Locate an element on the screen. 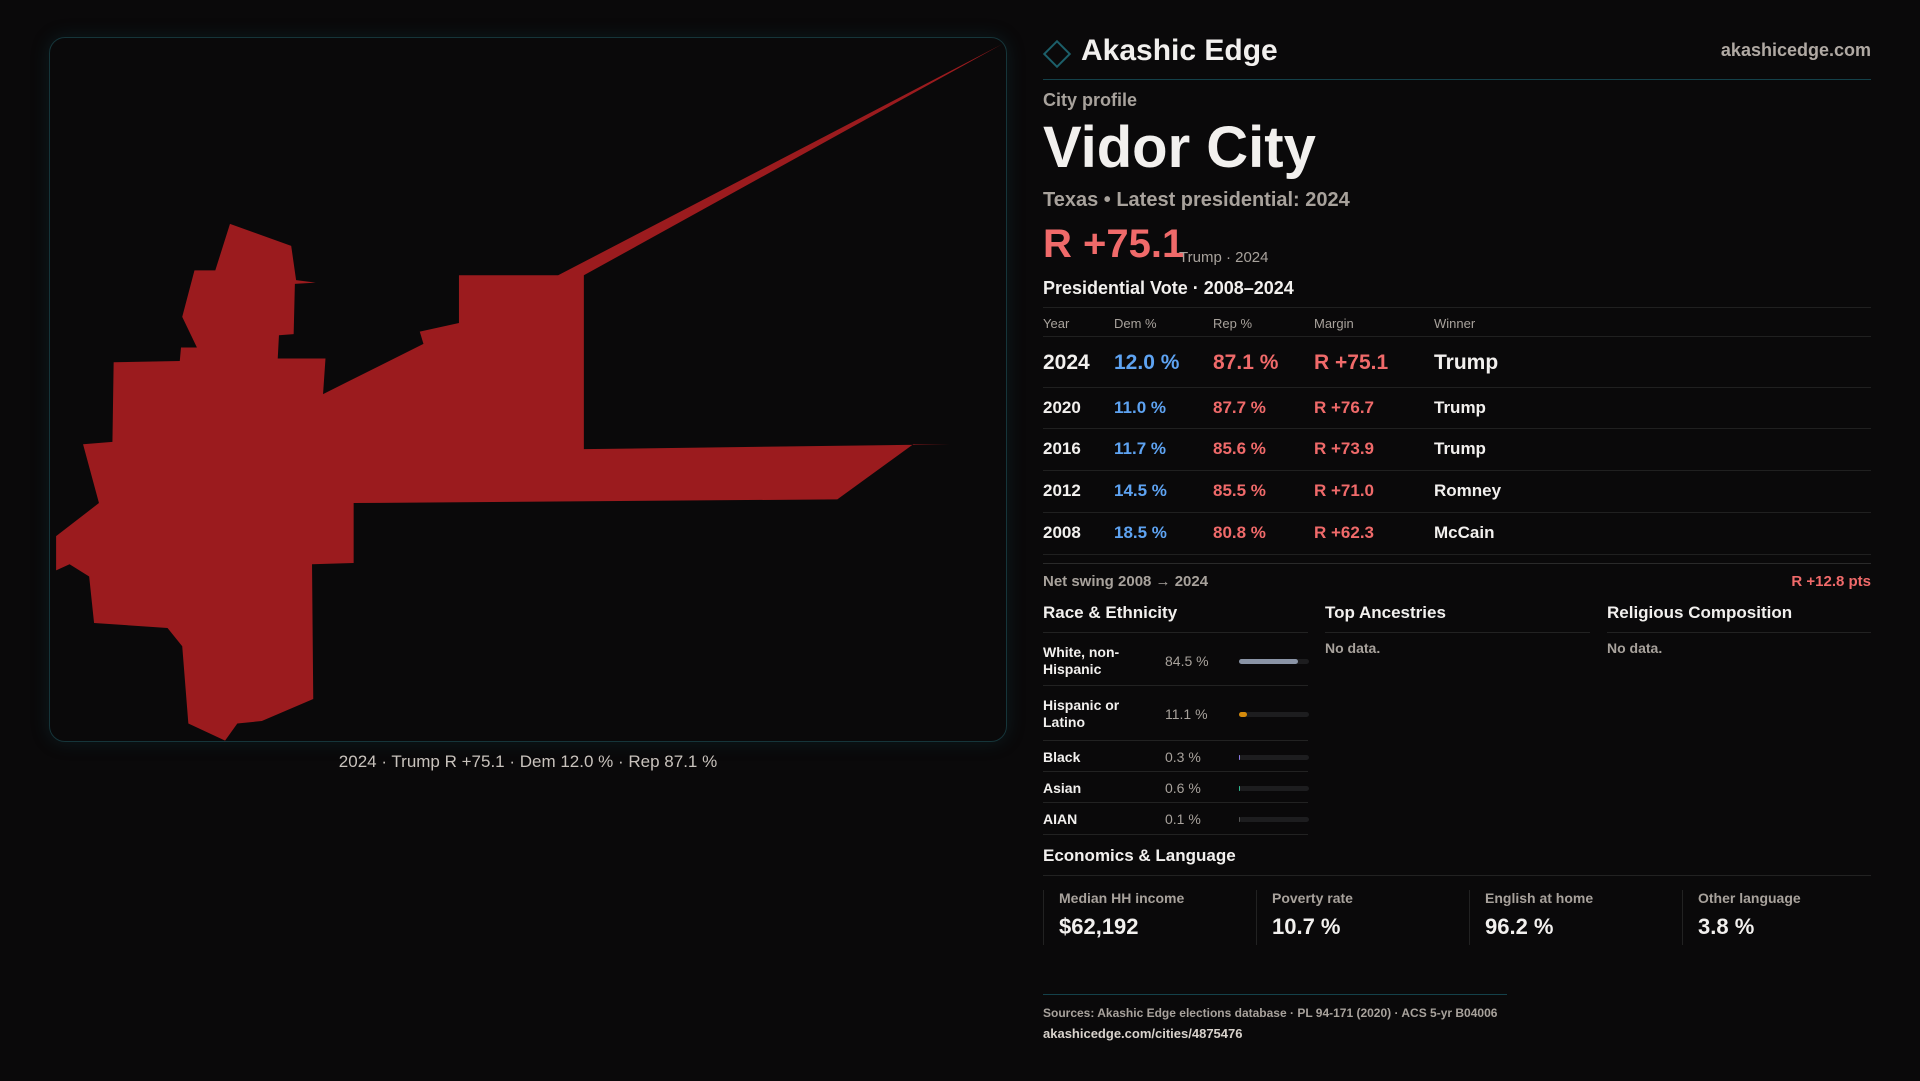 Image resolution: width=1920 pixels, height=1081 pixels. race-value: 0.3 % is located at coordinates (1183, 756).